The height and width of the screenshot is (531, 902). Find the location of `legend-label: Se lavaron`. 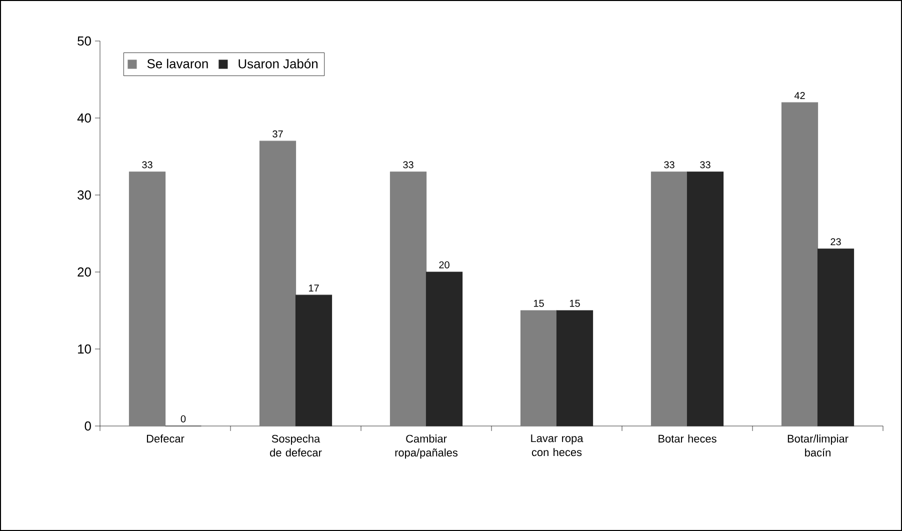

legend-label: Se lavaron is located at coordinates (177, 63).